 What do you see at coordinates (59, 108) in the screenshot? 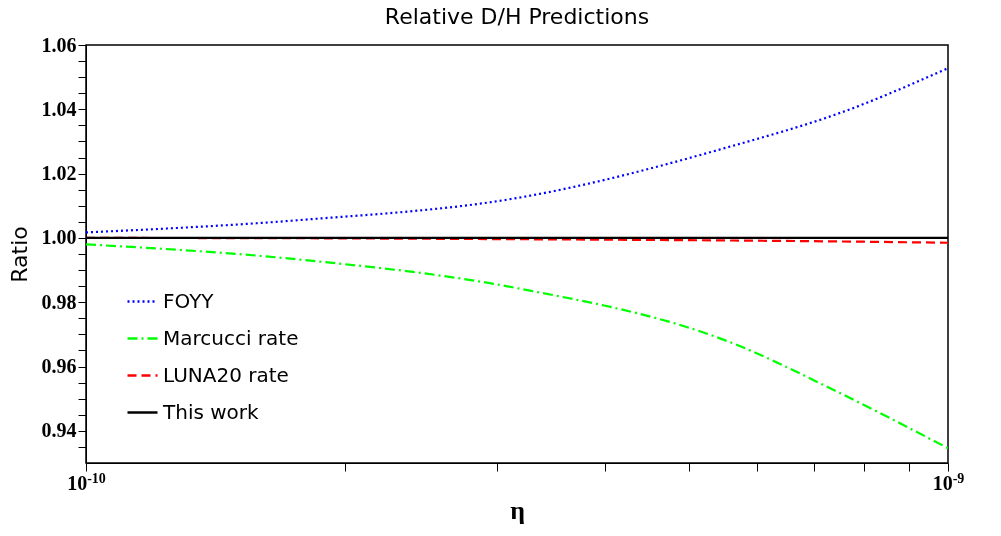
I see `y-tick-label: 1.04` at bounding box center [59, 108].